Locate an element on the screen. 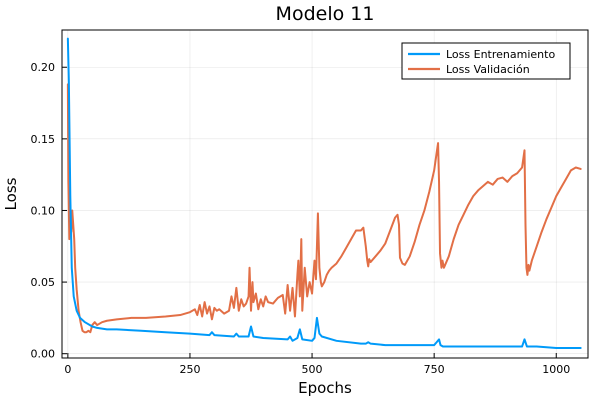 The height and width of the screenshot is (400, 600). legend-label-train: Loss Entrenamiento is located at coordinates (500, 54).